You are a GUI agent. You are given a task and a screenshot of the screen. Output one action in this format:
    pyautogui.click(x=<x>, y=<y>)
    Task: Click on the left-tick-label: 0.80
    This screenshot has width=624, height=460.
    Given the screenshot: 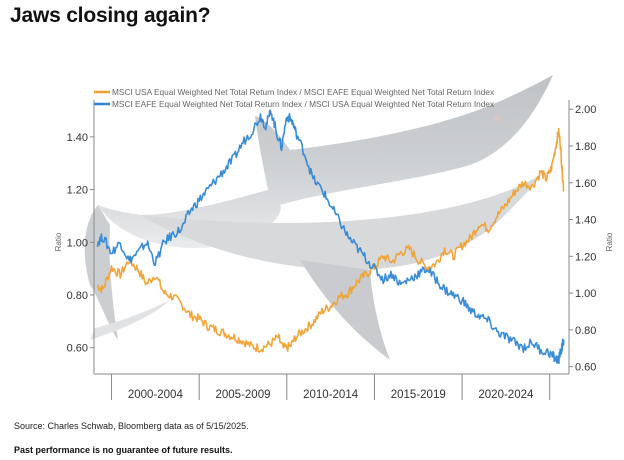 What is the action you would take?
    pyautogui.click(x=77, y=296)
    